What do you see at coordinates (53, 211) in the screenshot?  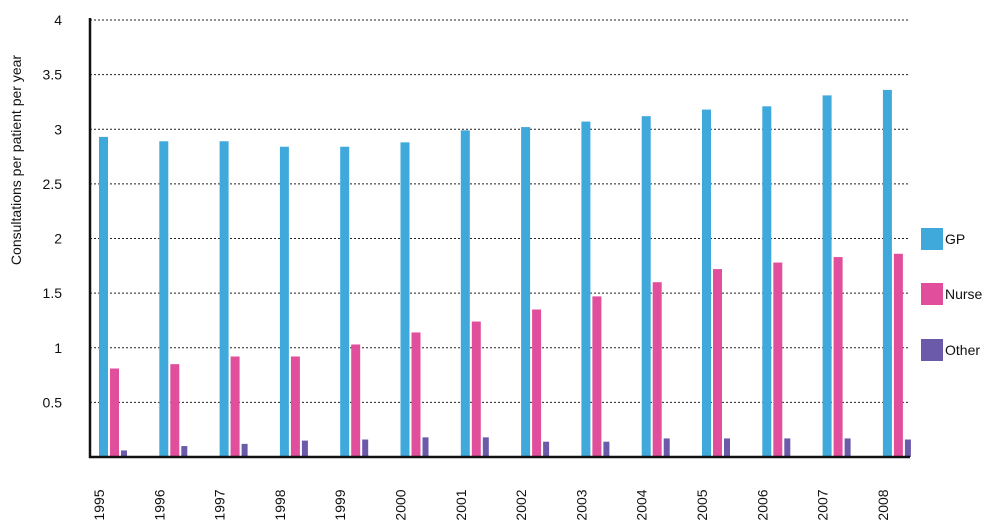 I see `y-tick-labels: 0.5 1 1.5 2 2.5 3 3.5 4` at bounding box center [53, 211].